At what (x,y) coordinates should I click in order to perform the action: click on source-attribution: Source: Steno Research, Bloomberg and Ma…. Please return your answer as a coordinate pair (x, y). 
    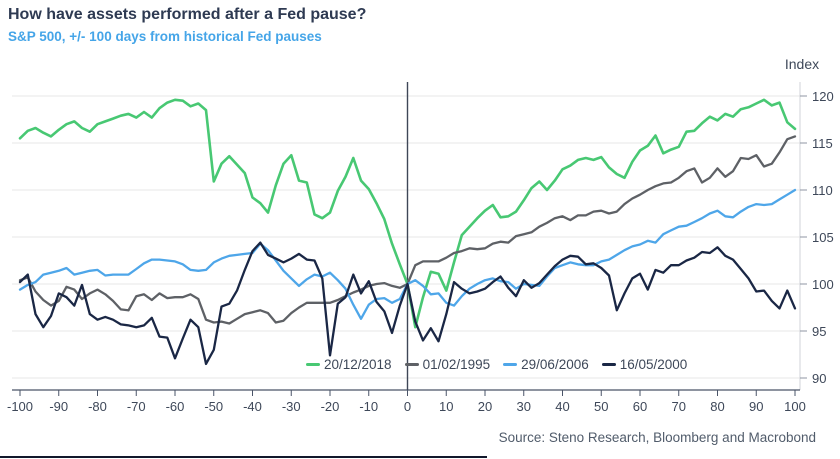
    Looking at the image, I should click on (657, 437).